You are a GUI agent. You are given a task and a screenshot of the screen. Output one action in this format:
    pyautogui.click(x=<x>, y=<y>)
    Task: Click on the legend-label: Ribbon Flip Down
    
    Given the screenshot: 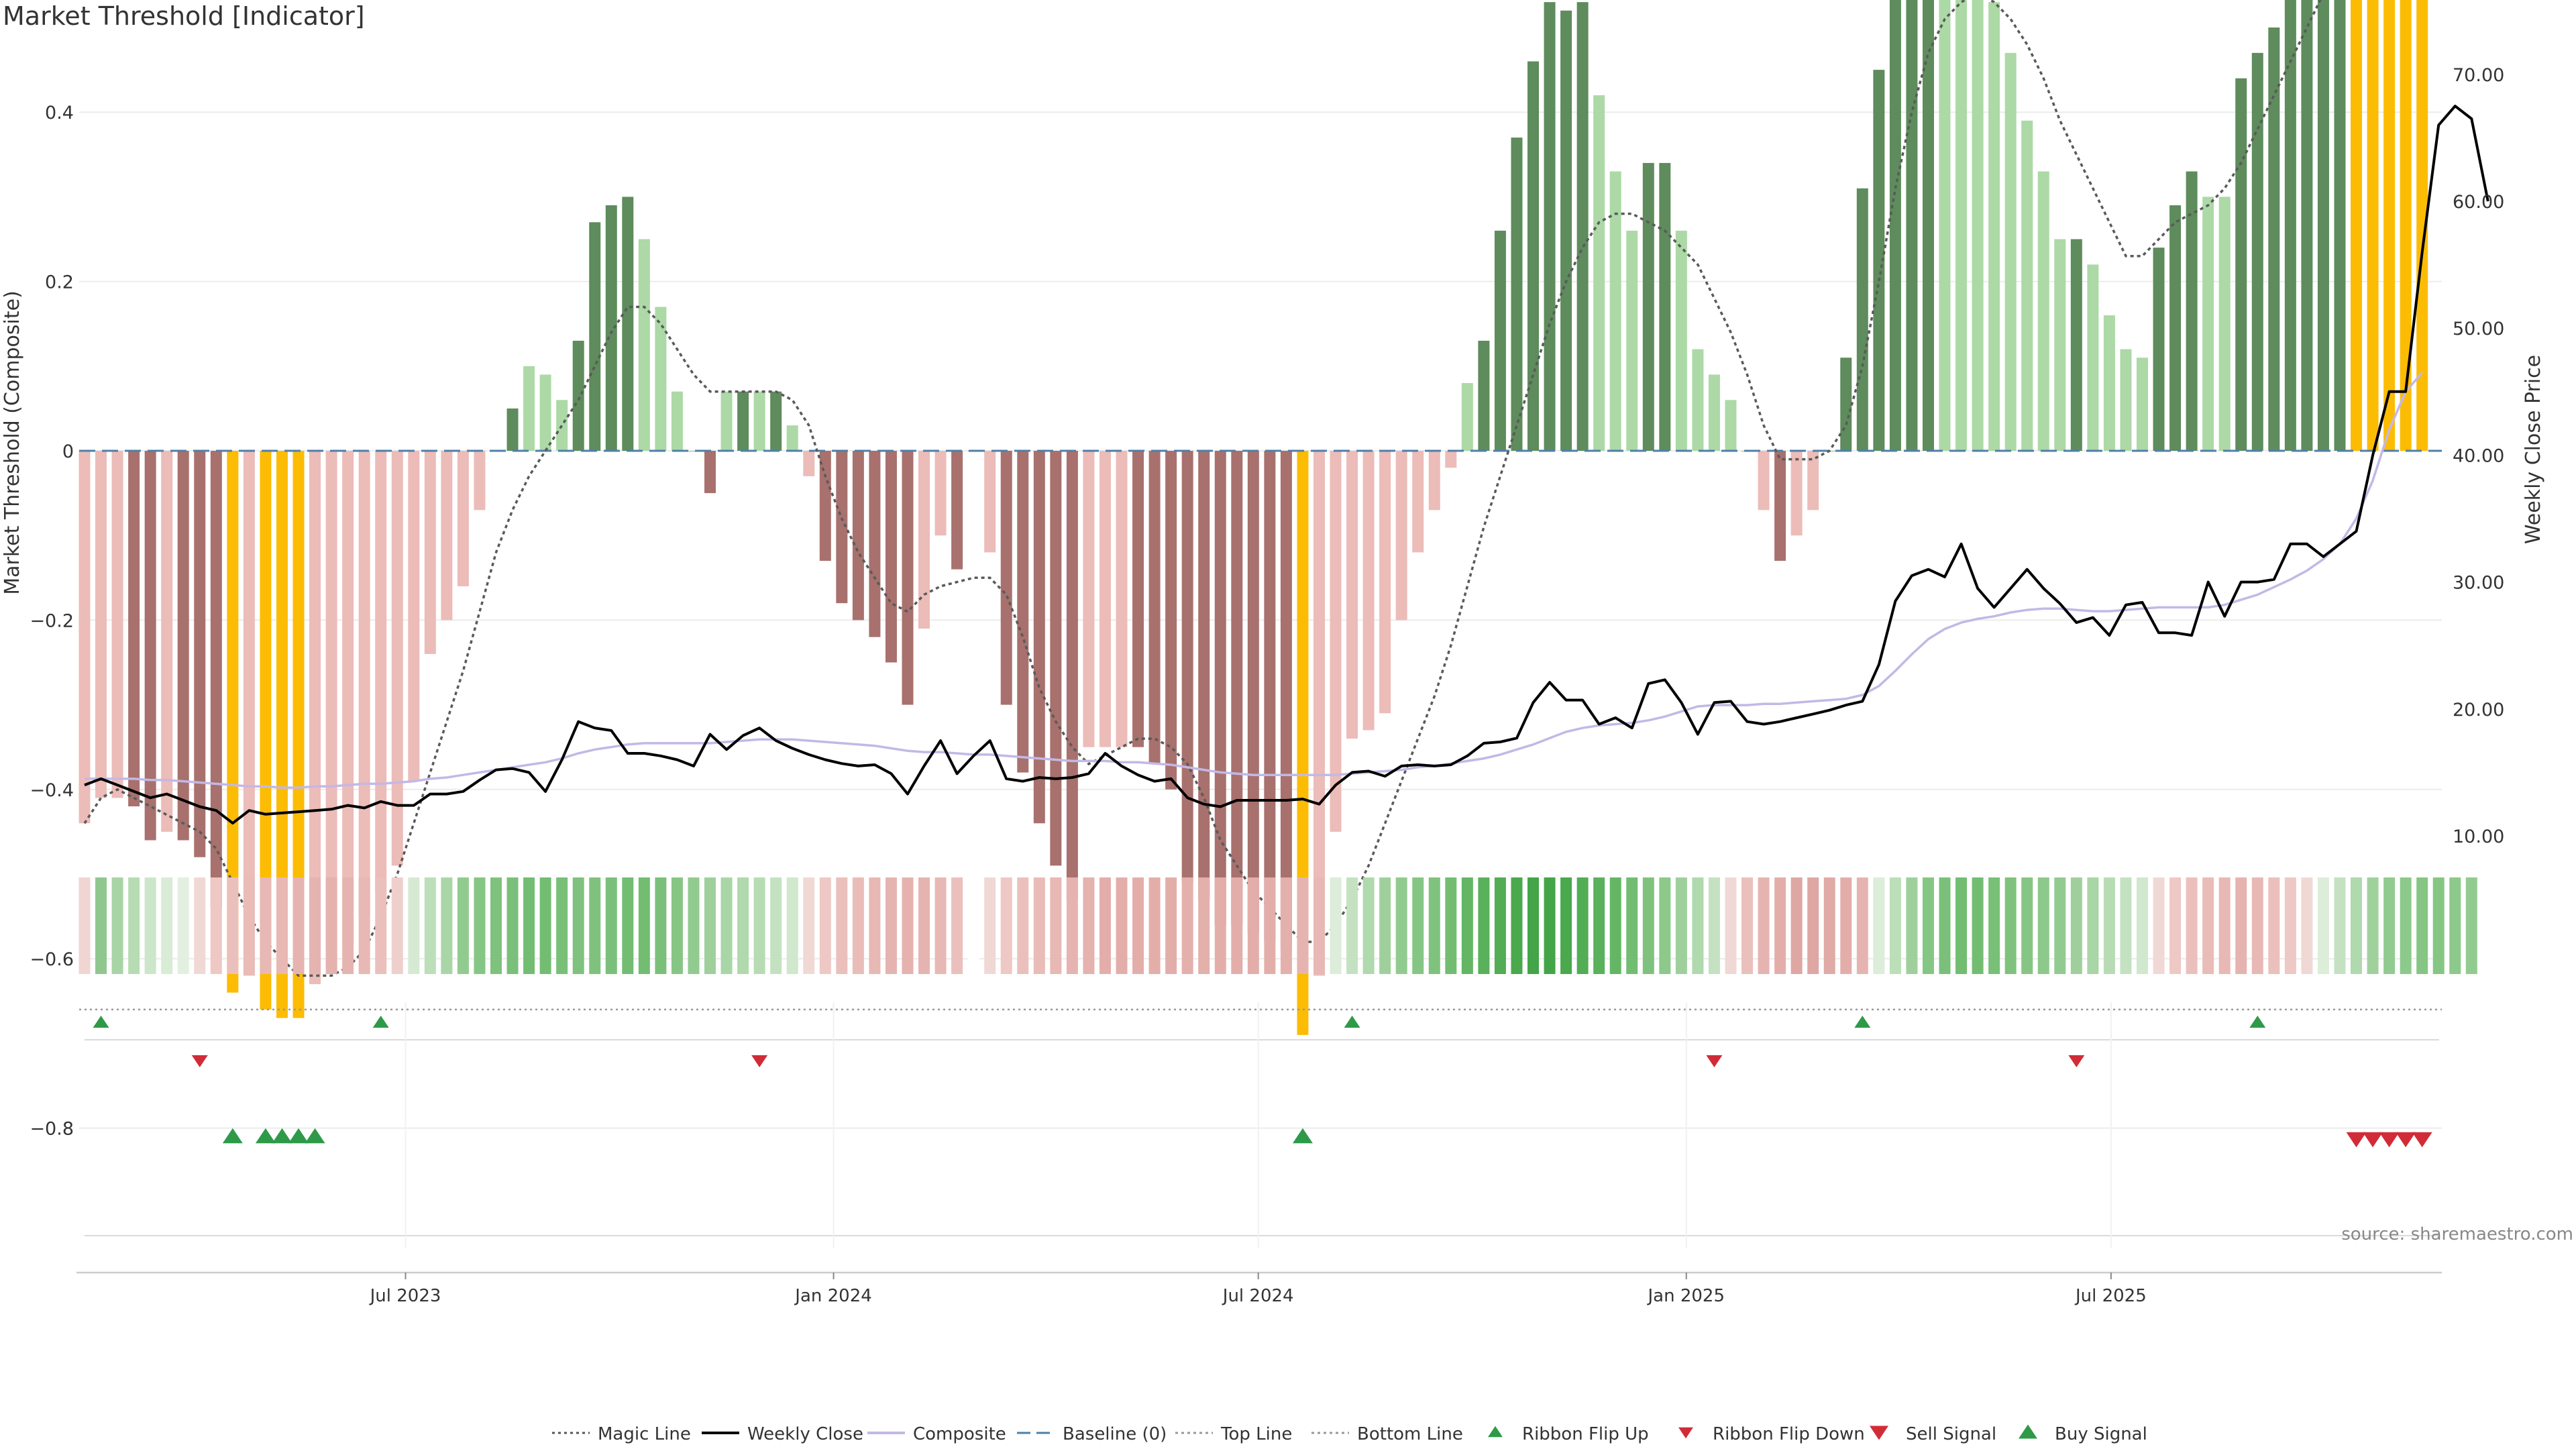 What is the action you would take?
    pyautogui.click(x=1789, y=1434)
    